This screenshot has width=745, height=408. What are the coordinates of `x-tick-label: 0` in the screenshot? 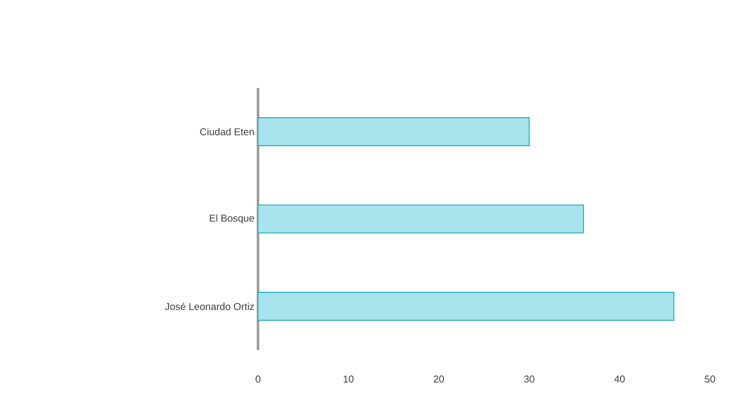 It's located at (258, 379).